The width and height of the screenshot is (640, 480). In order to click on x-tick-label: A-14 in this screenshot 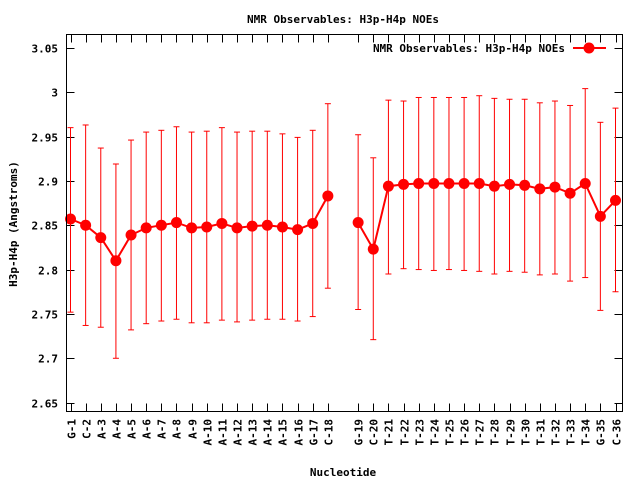, I will do `click(268, 432)`.